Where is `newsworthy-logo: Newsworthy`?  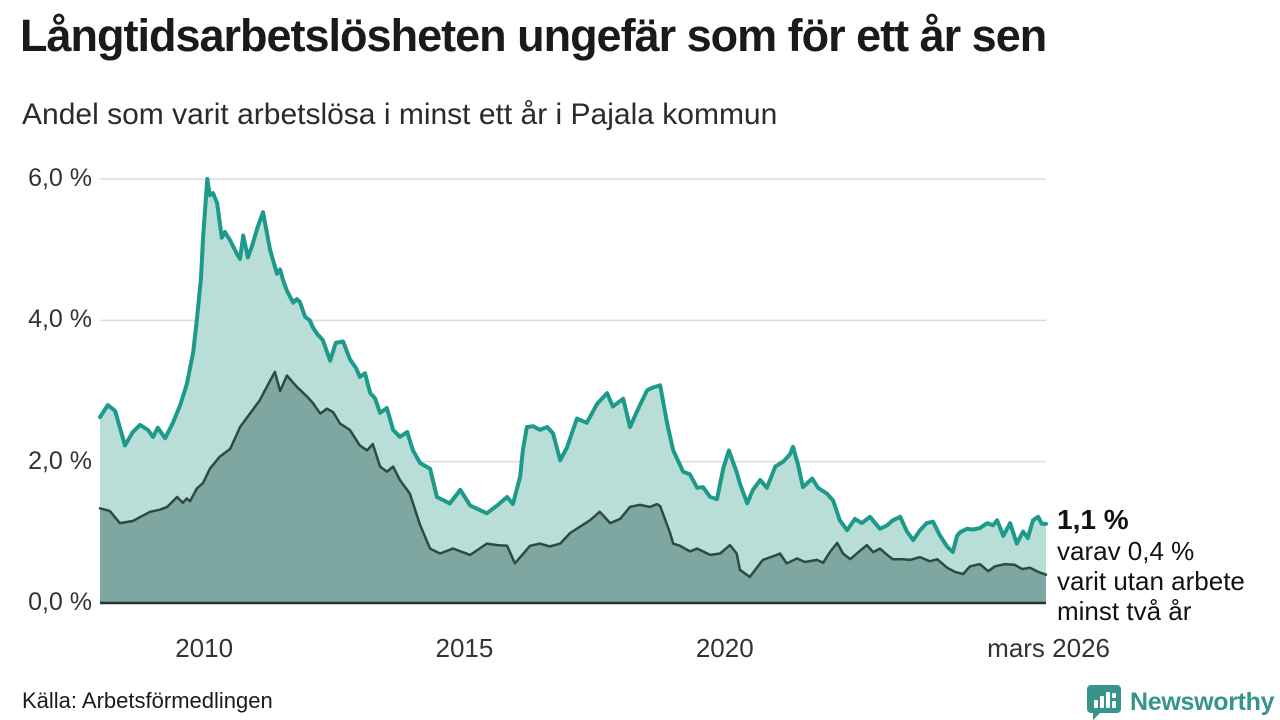 newsworthy-logo: Newsworthy is located at coordinates (1180, 702).